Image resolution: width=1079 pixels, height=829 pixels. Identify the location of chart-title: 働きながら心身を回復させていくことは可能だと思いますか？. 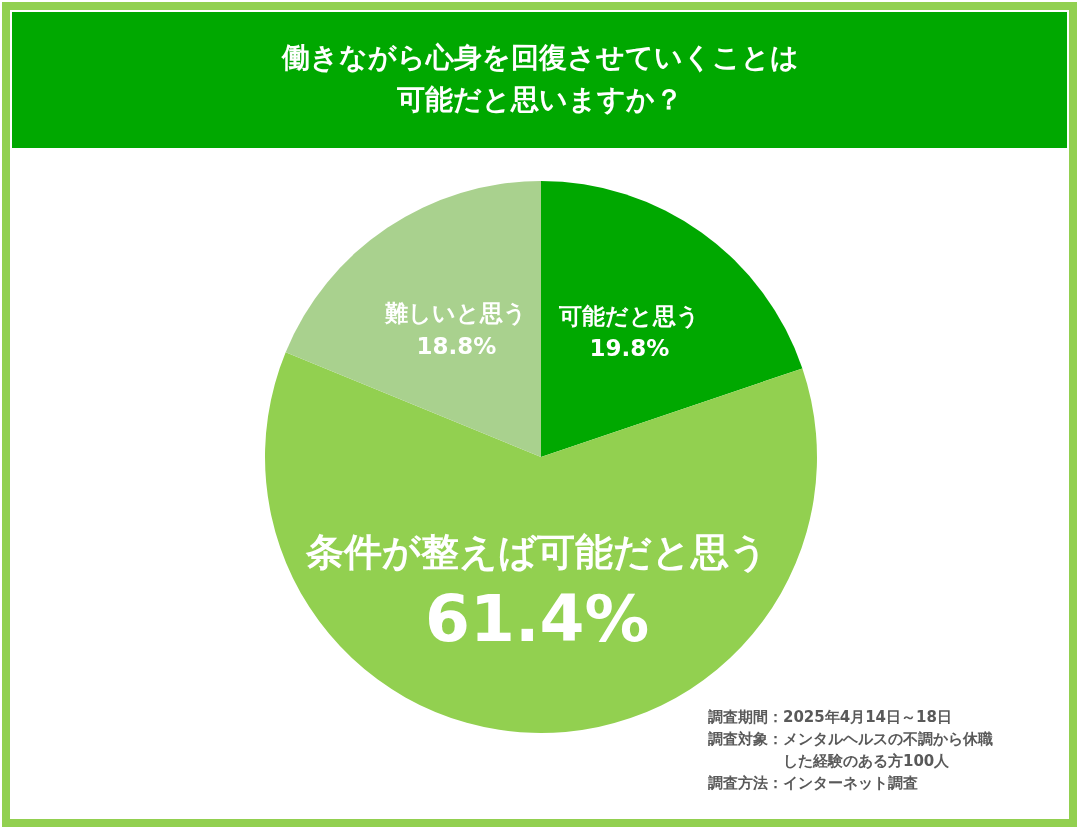
(539, 78).